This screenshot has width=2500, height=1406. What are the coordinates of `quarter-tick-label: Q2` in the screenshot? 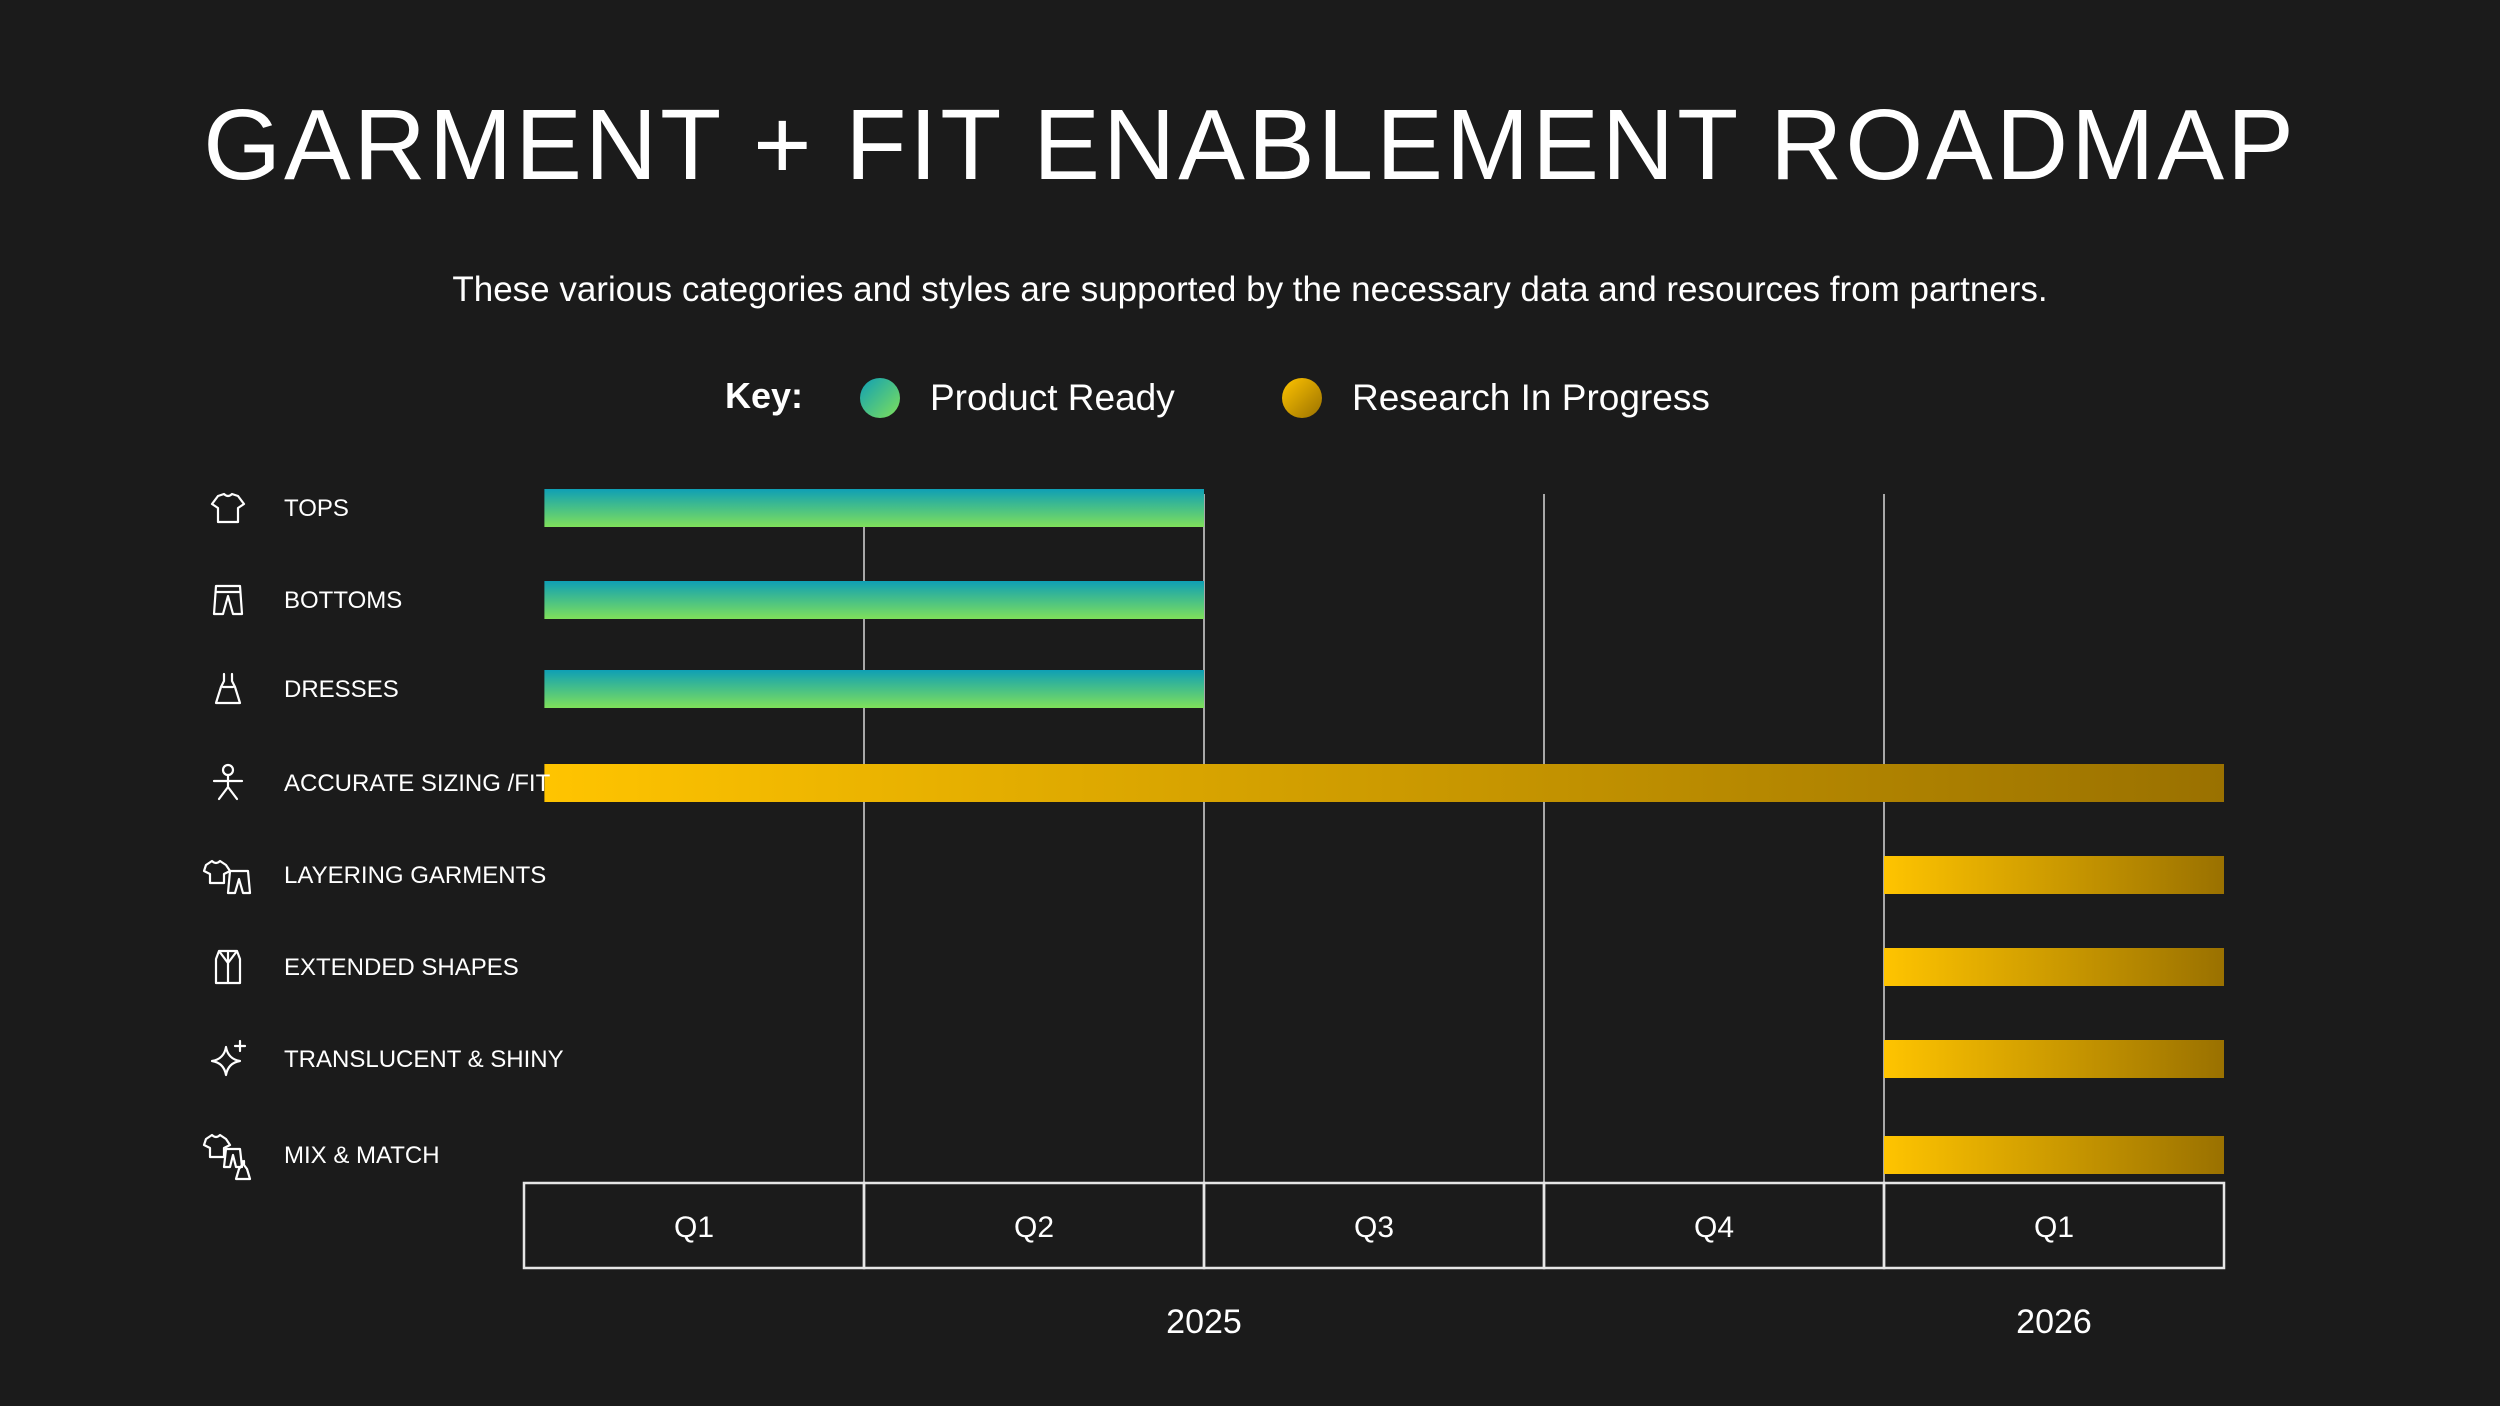 It's located at (1034, 1227).